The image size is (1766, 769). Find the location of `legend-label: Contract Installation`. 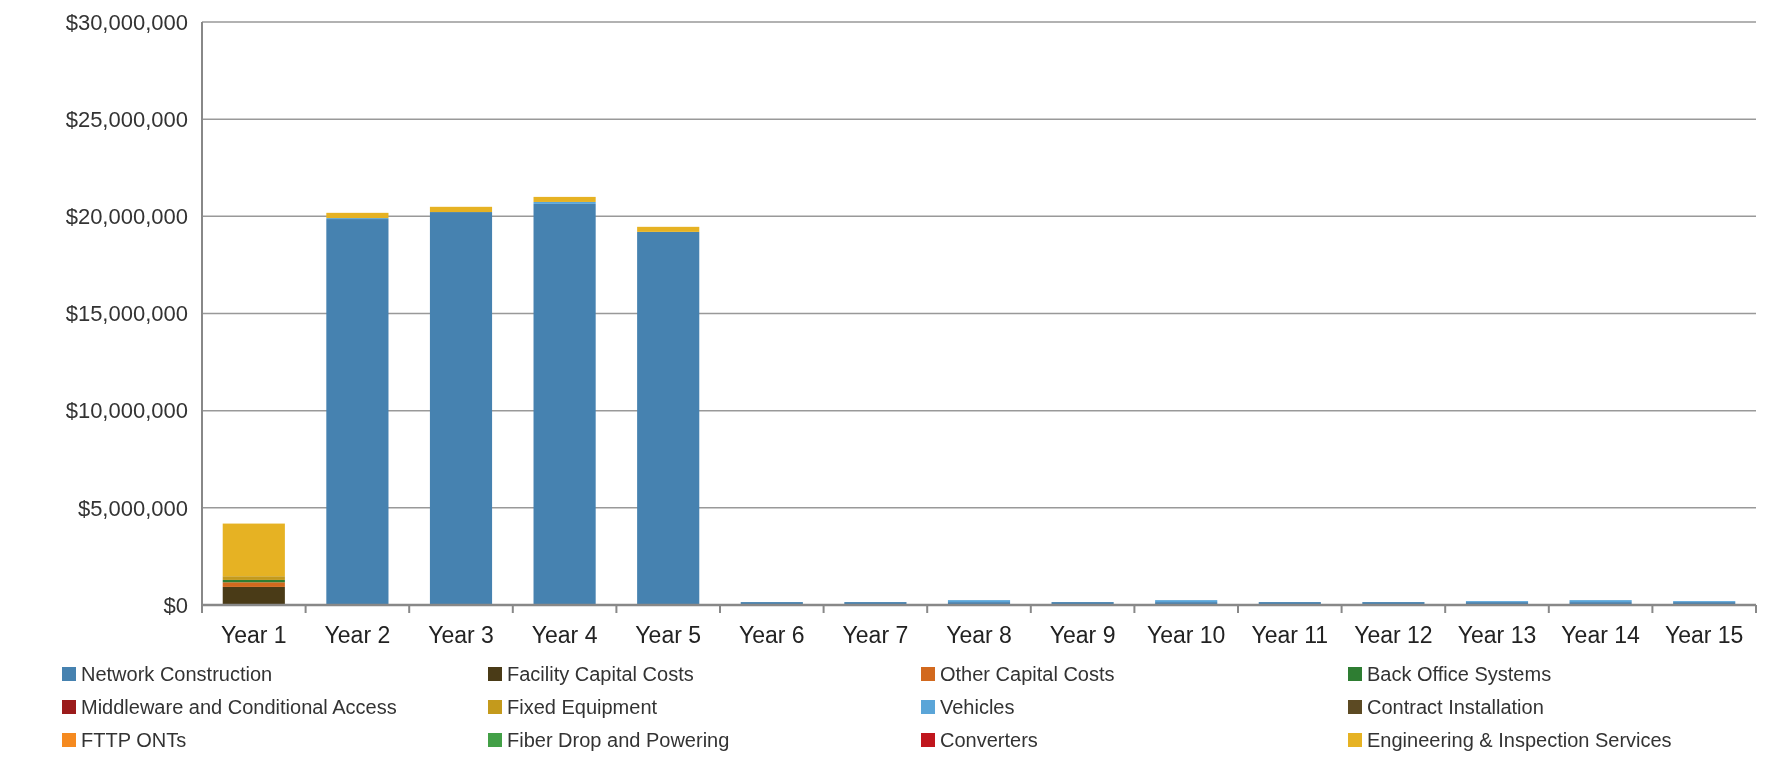

legend-label: Contract Installation is located at coordinates (1455, 707).